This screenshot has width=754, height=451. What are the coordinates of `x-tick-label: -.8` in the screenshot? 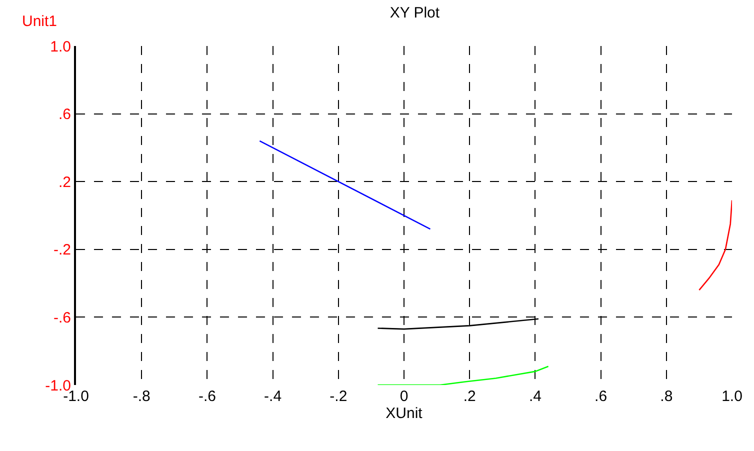 It's located at (141, 396).